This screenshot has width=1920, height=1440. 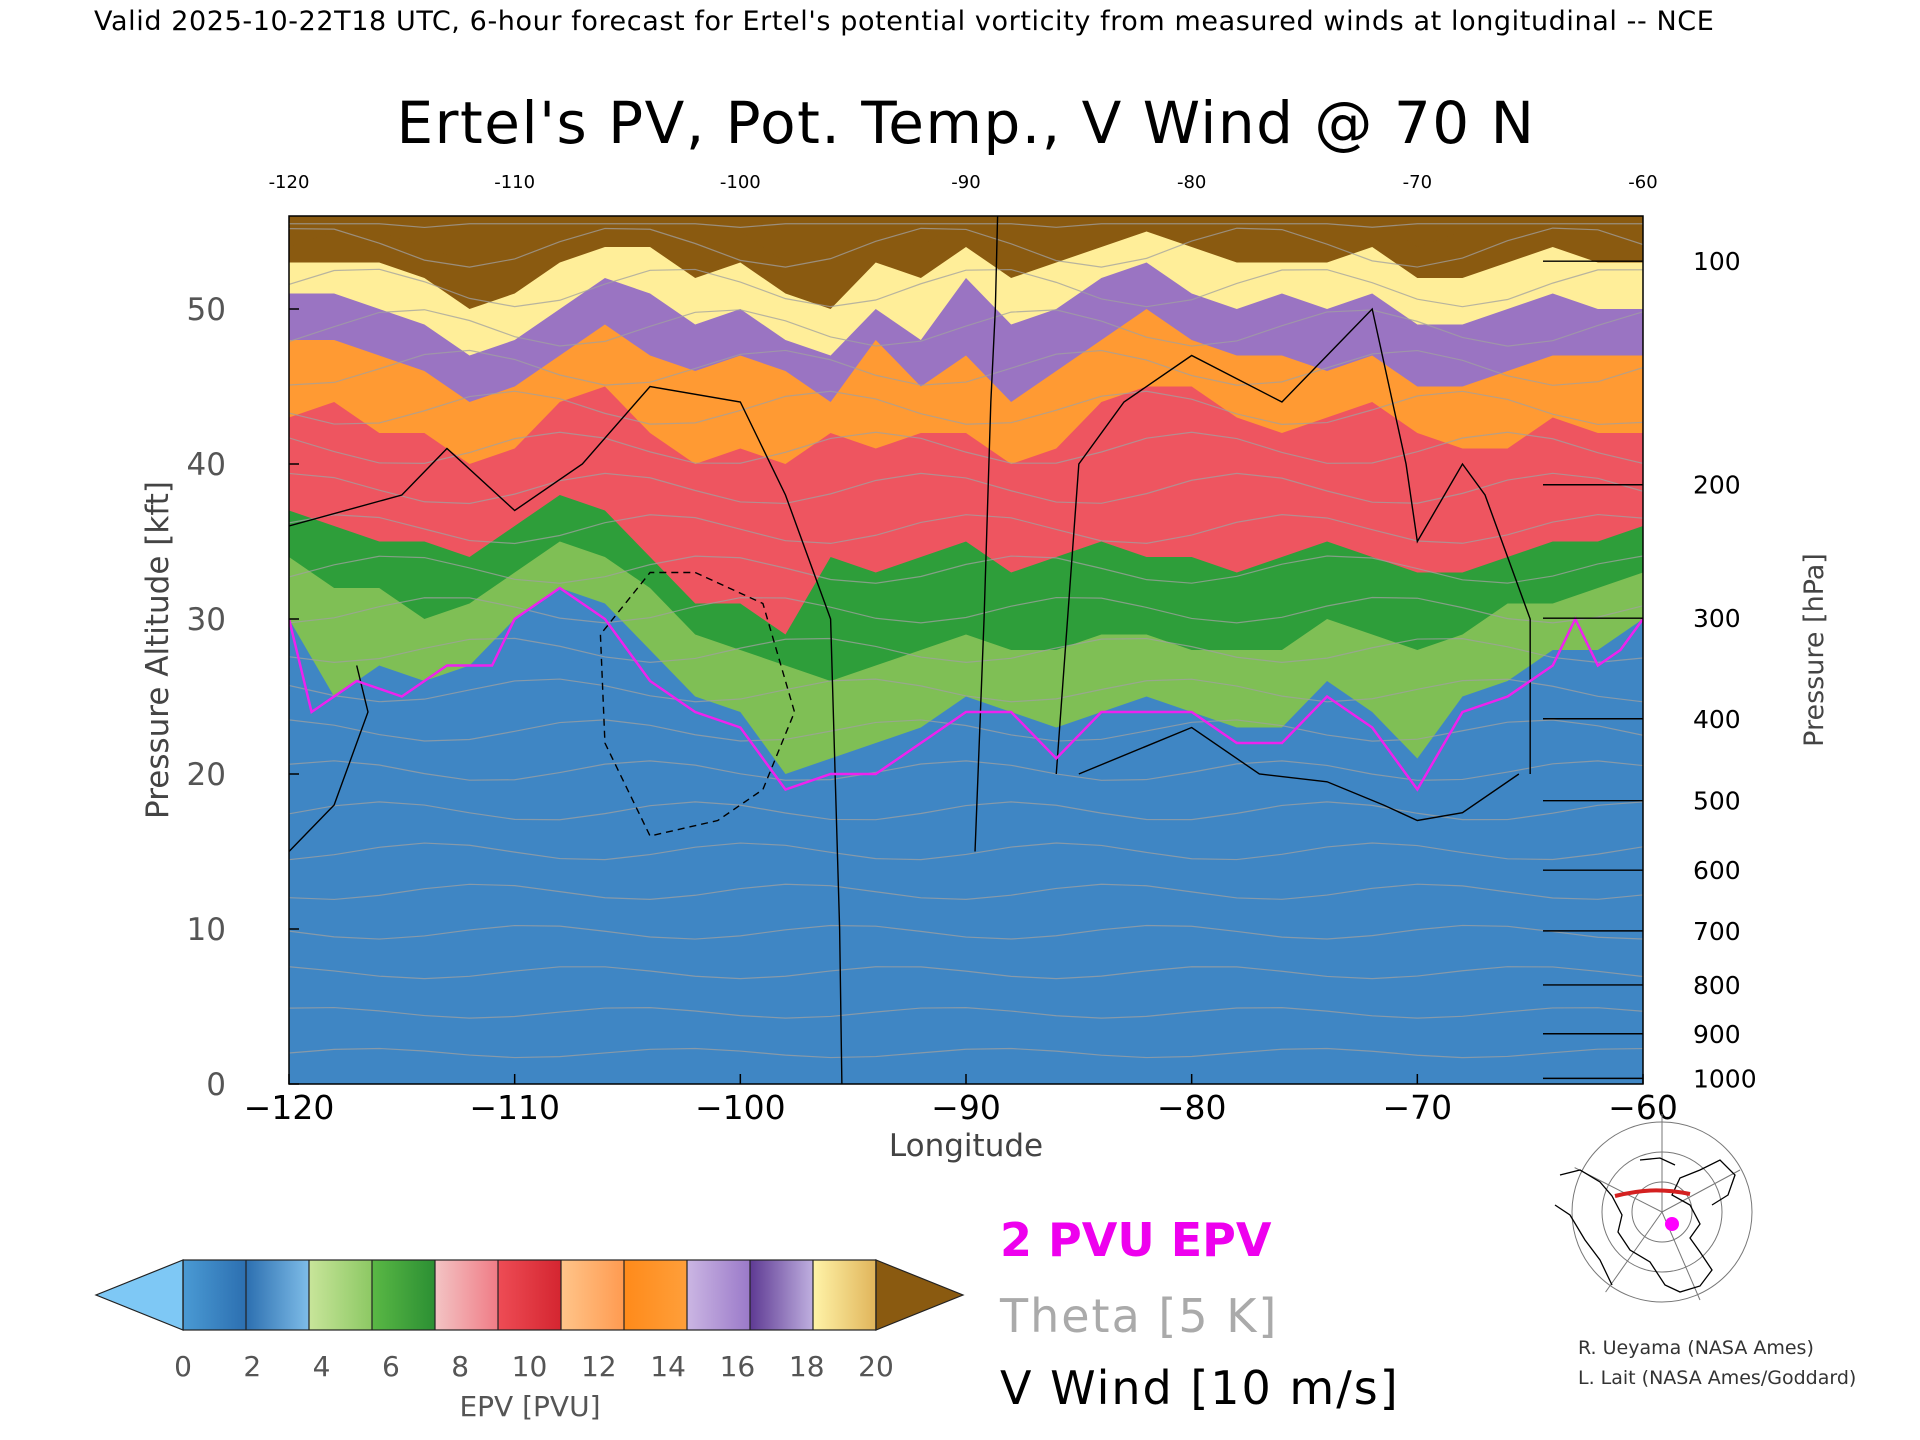 What do you see at coordinates (1814, 650) in the screenshot?
I see `pressure-axis-label: Pressure [hPa]` at bounding box center [1814, 650].